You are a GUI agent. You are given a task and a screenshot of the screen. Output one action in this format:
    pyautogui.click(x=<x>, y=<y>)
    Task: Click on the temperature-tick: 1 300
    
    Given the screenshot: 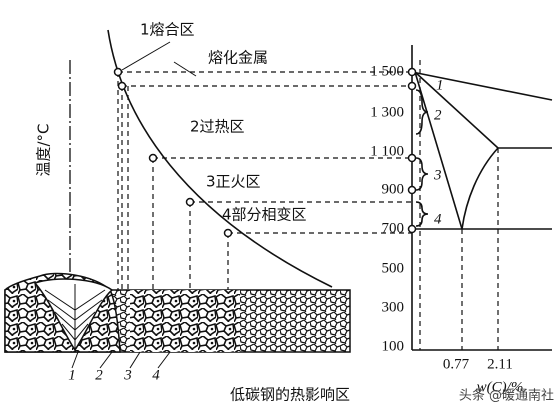 What is the action you would take?
    pyautogui.click(x=387, y=112)
    